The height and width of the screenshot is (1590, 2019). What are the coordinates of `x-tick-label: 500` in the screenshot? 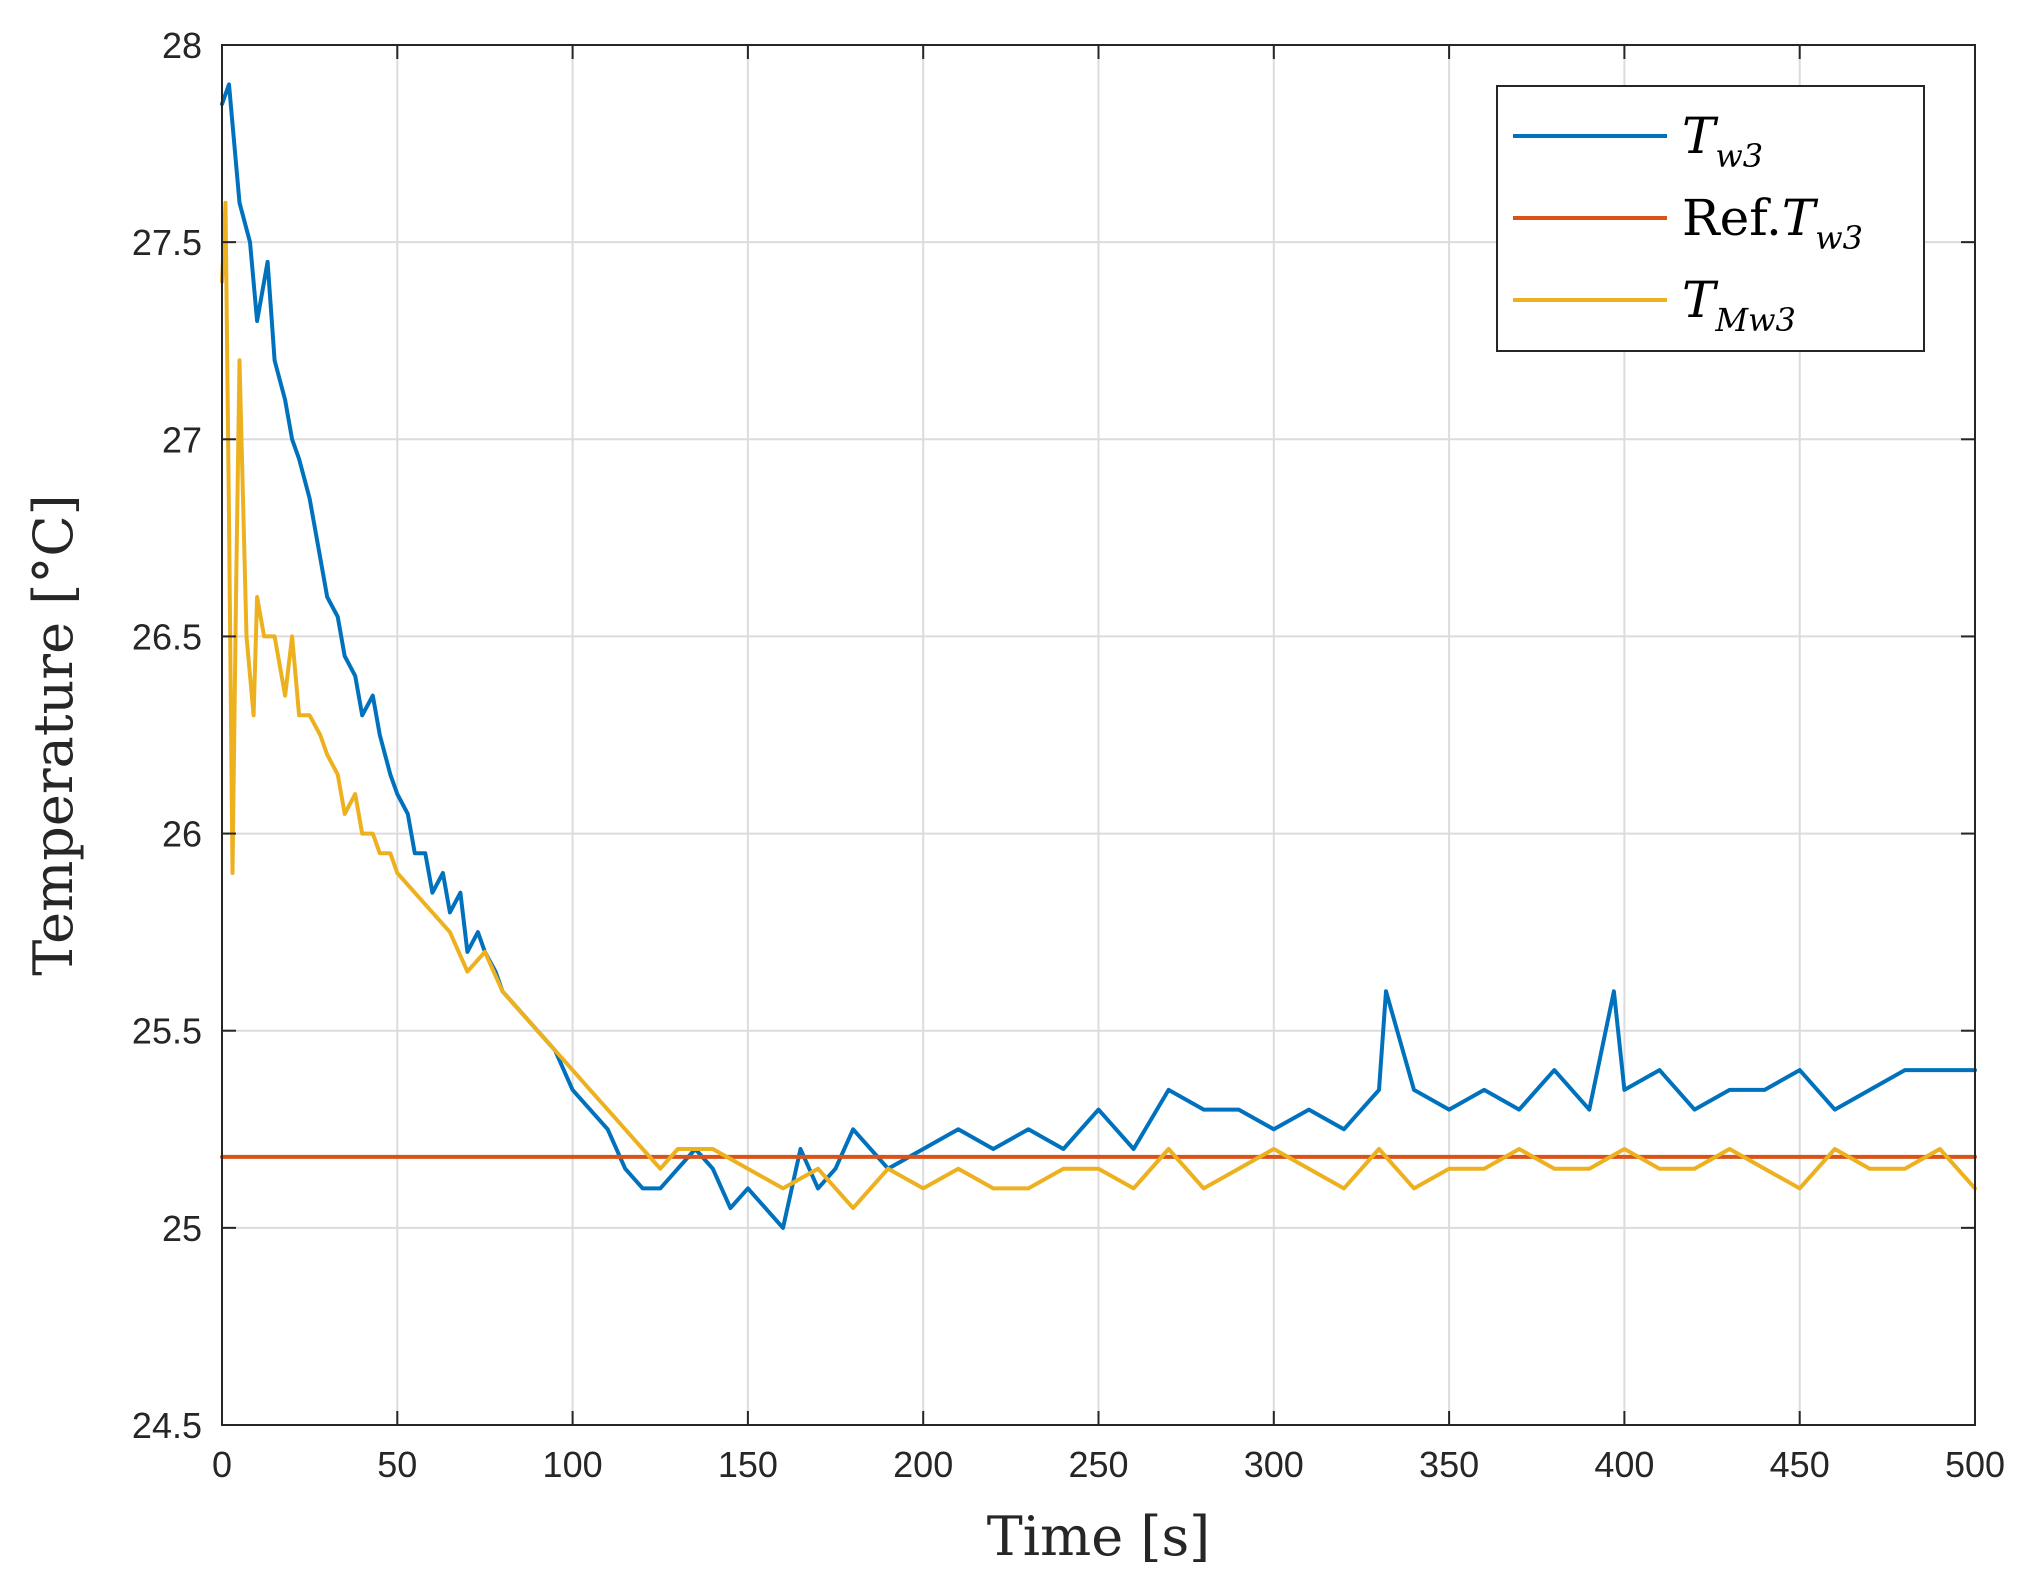 It's located at (1975, 1464).